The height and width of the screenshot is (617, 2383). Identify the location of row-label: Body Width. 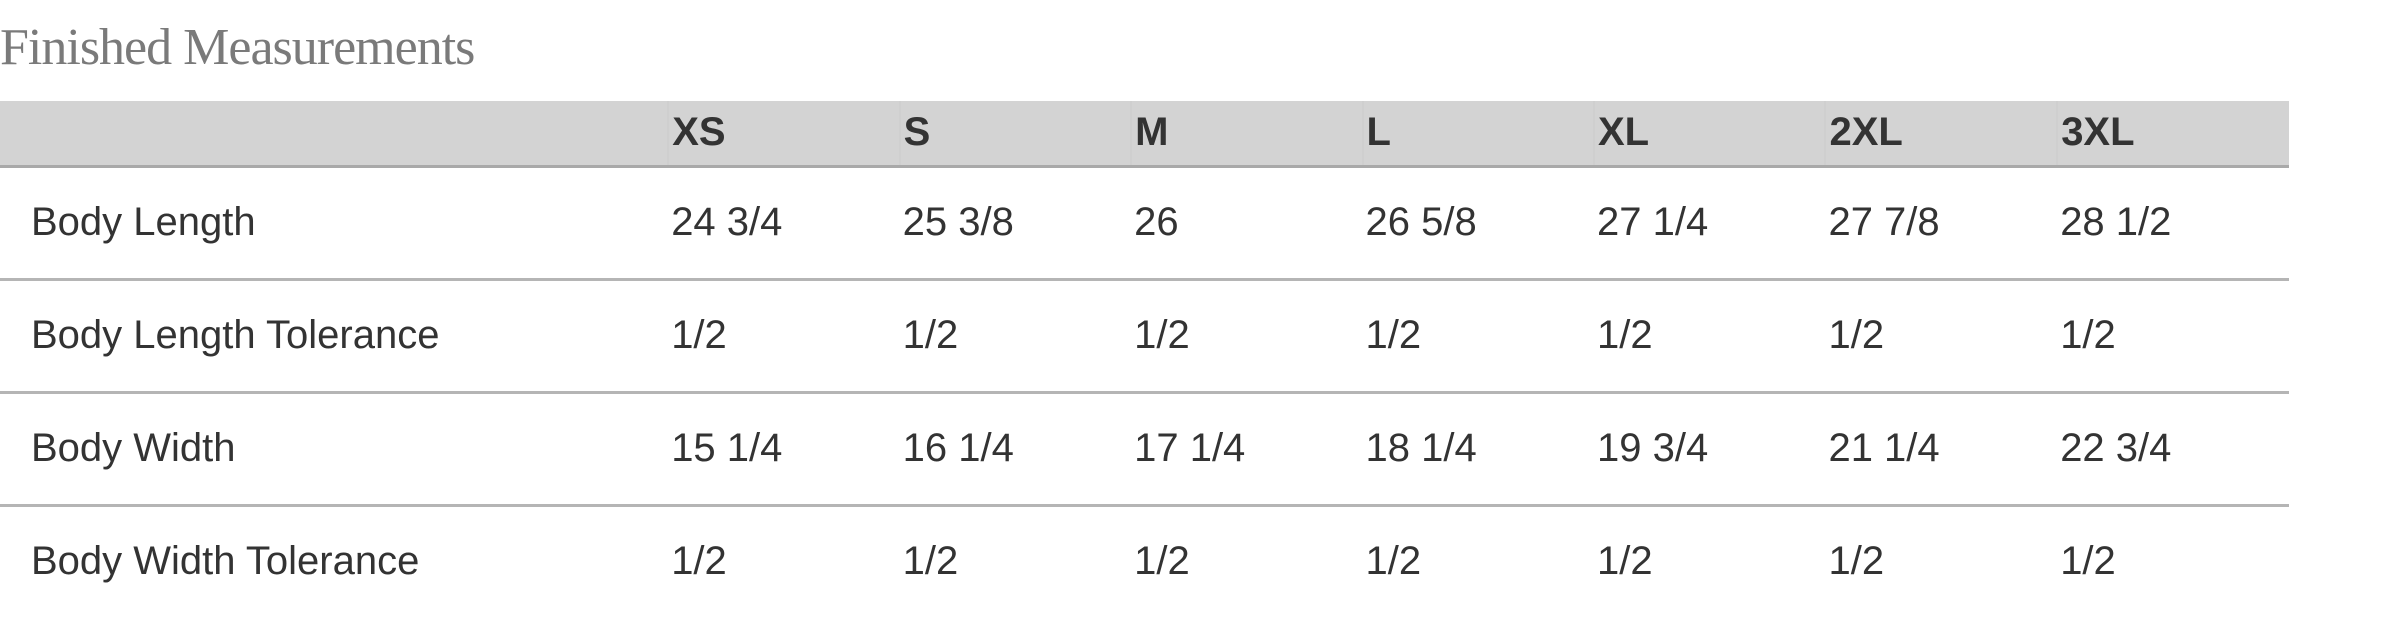
(334, 449).